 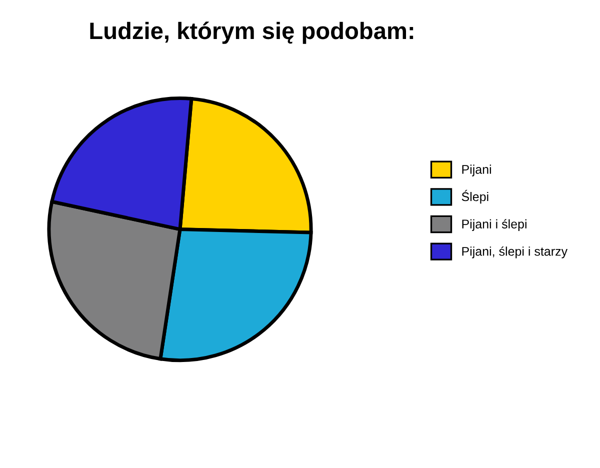 What do you see at coordinates (515, 252) in the screenshot?
I see `legend-label: Pijani, ślepi i starzy` at bounding box center [515, 252].